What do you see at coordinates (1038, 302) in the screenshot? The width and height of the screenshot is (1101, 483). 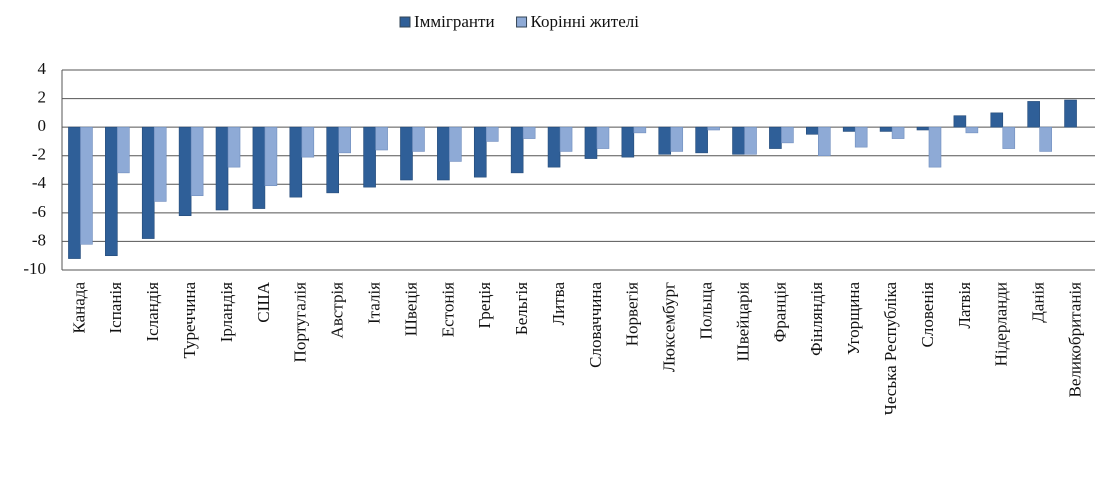 I see `x-tick-label: Данія` at bounding box center [1038, 302].